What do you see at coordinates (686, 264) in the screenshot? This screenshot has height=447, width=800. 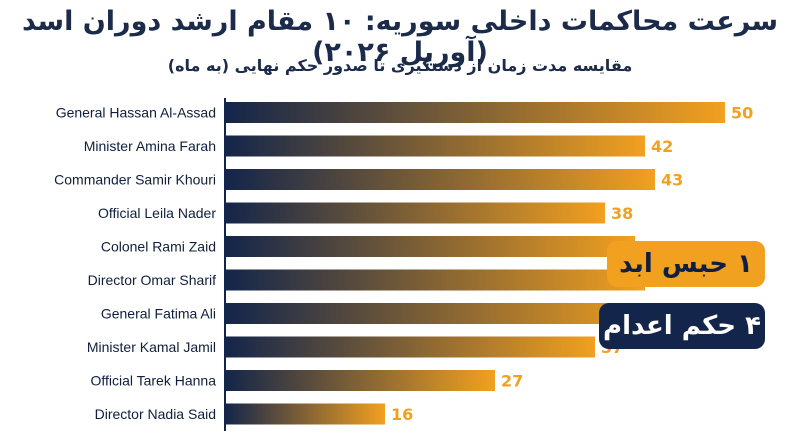 I see `life-sentence-badge: ۱ حبس ابد` at bounding box center [686, 264].